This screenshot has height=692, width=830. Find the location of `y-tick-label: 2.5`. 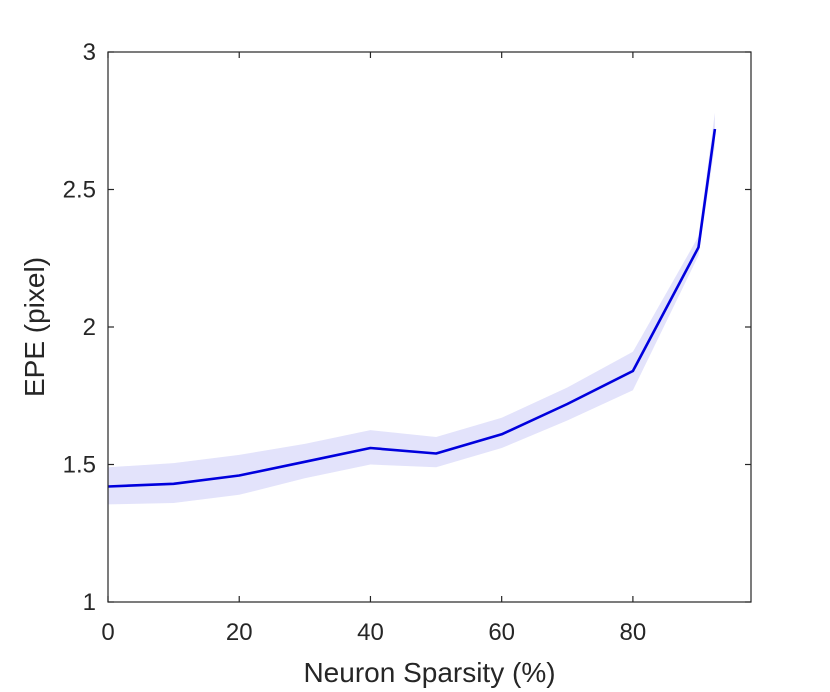

y-tick-label: 2.5 is located at coordinates (79, 190).